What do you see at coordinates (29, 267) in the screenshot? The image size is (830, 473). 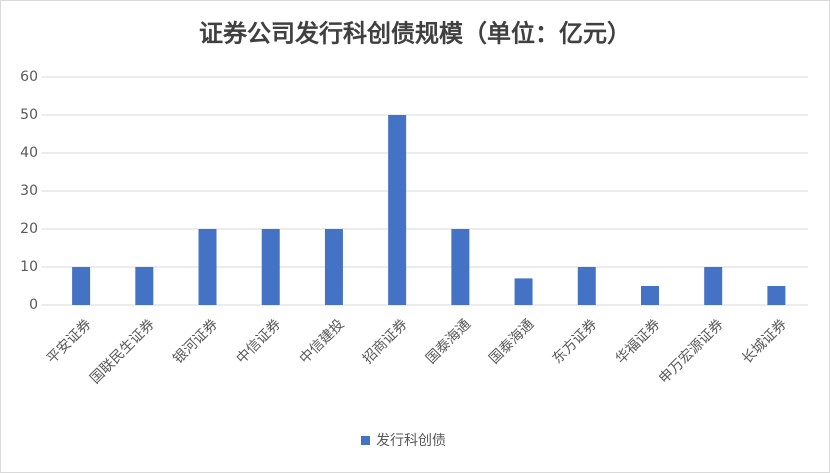 I see `y-tick-label: 10` at bounding box center [29, 267].